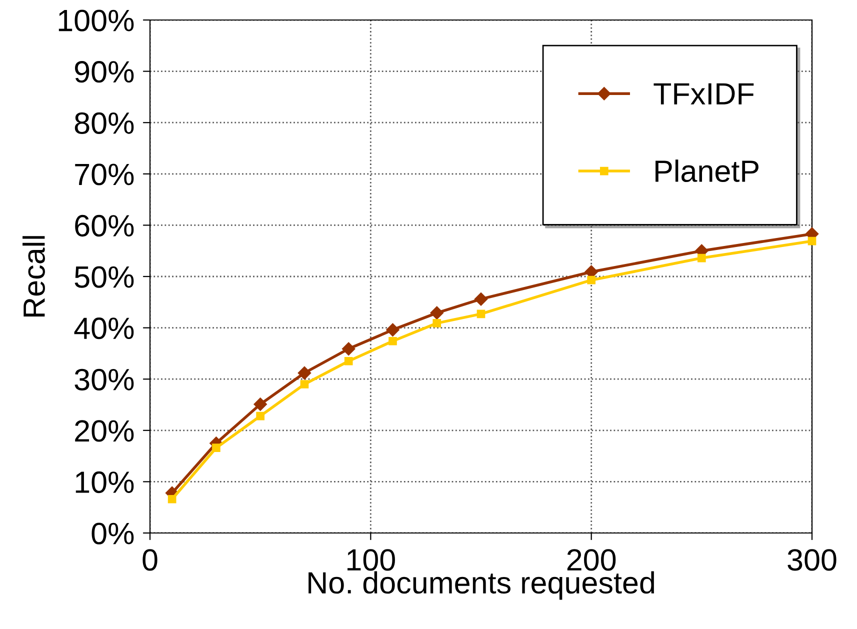  I want to click on legend-label: TFxIDF, so click(704, 93).